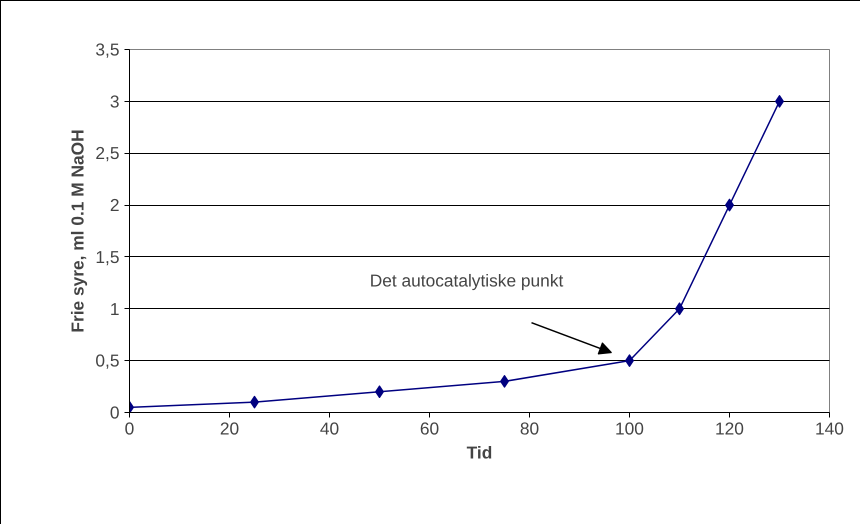 Image resolution: width=860 pixels, height=524 pixels. What do you see at coordinates (330, 428) in the screenshot?
I see `x-tick-label: 40` at bounding box center [330, 428].